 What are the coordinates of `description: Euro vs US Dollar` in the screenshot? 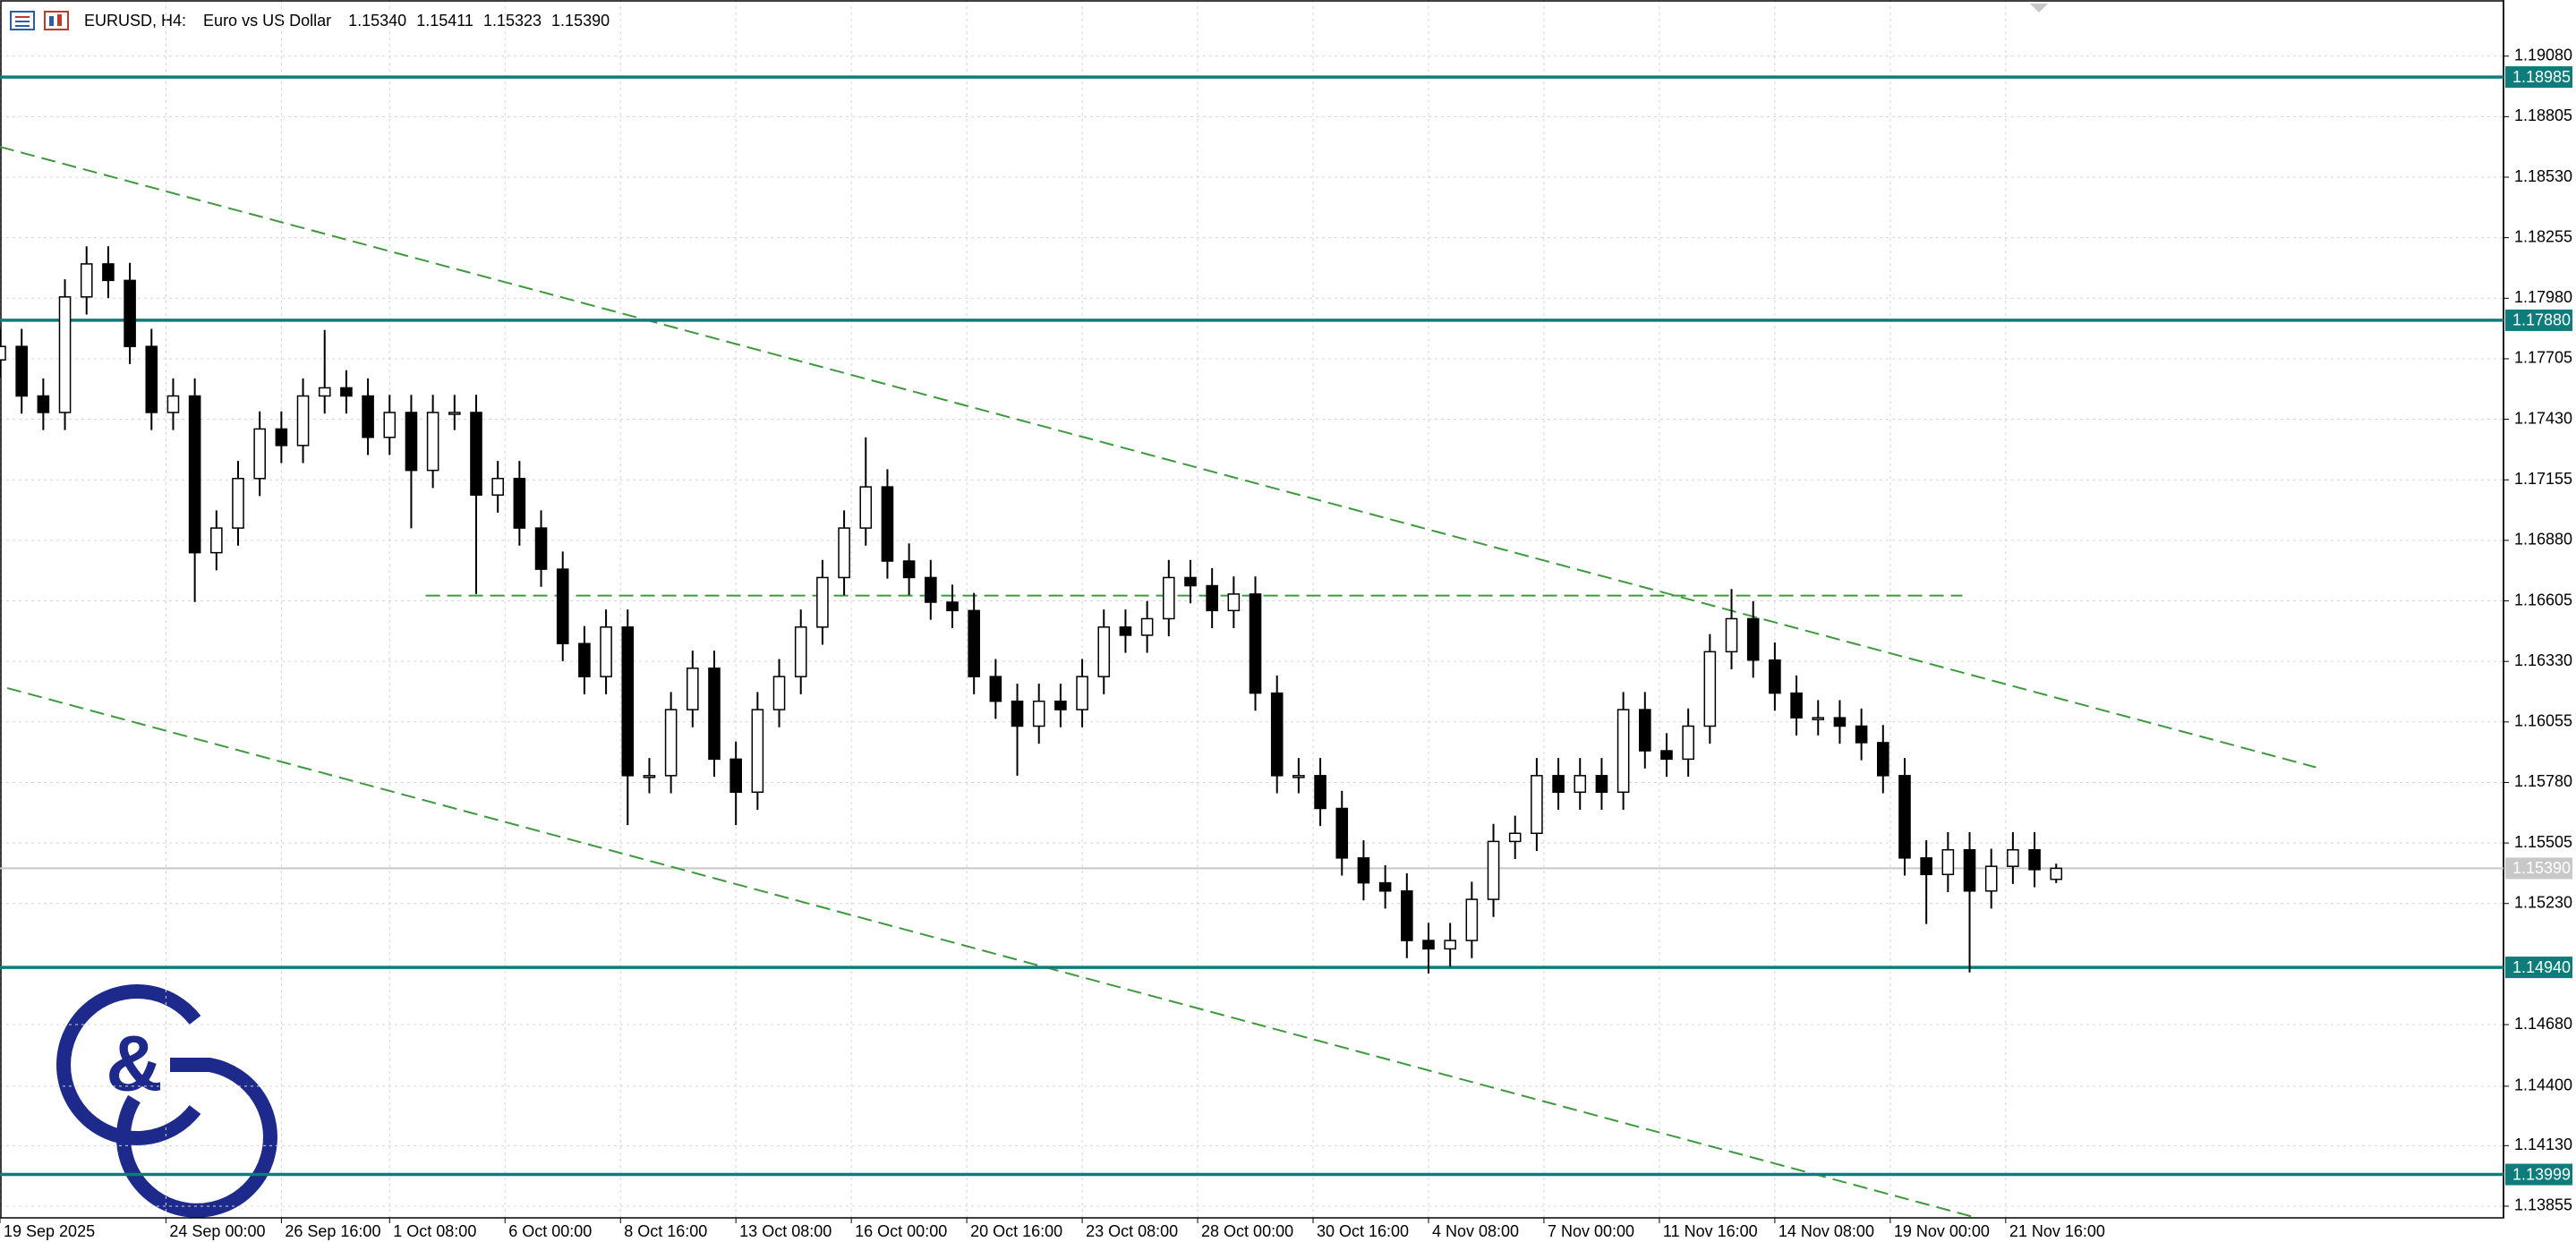 It's located at (267, 21).